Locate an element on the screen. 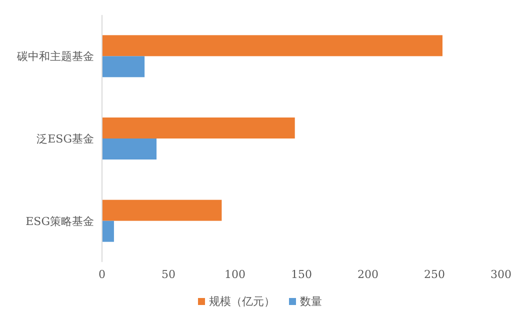  x-tick-label: 300 is located at coordinates (501, 274).